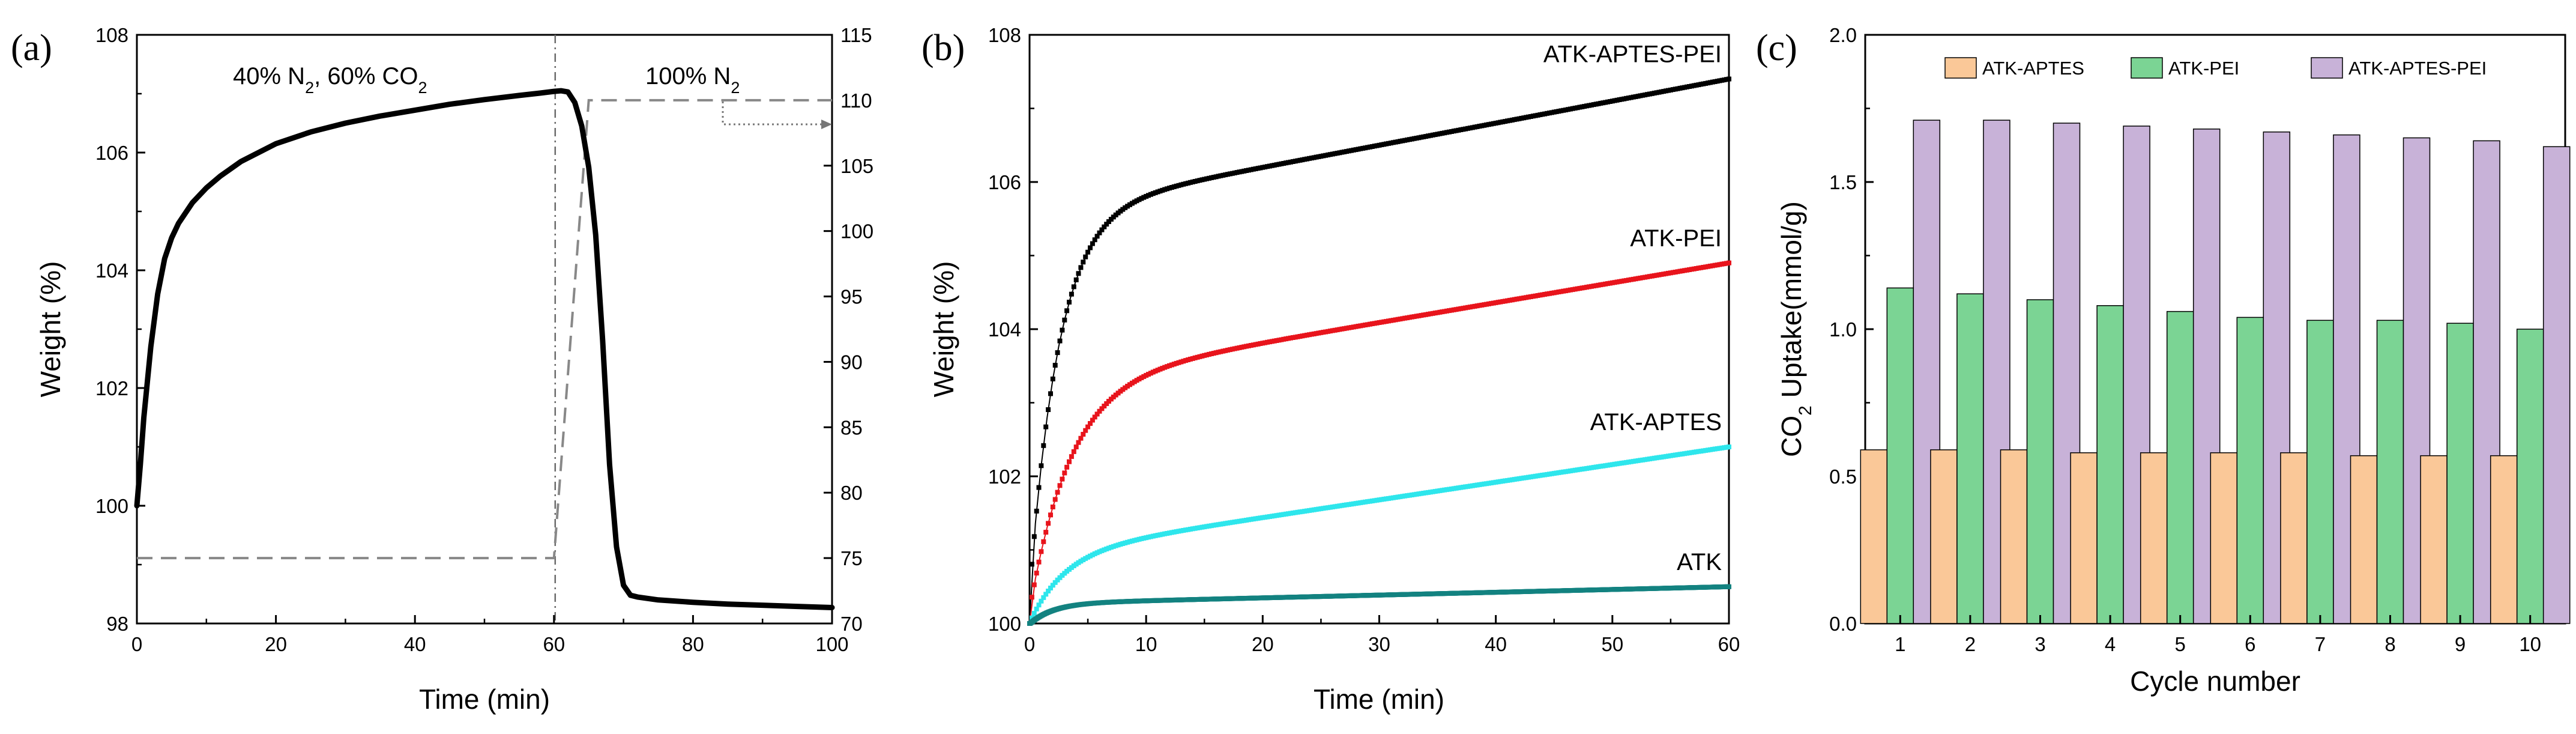 This screenshot has height=734, width=2576. Describe the element at coordinates (1004, 624) in the screenshot. I see `panel-b-y-tick-label: 100` at that location.